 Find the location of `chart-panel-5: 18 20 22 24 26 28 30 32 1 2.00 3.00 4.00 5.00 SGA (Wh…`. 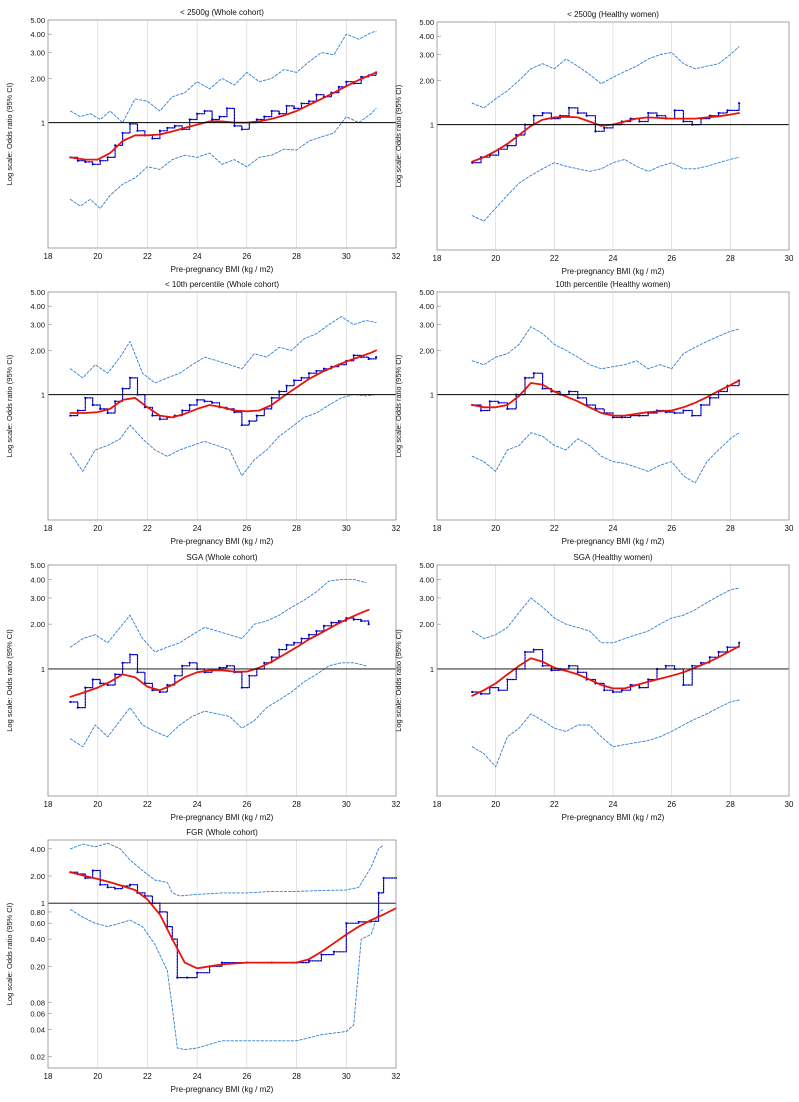

chart-panel-5: 18 20 22 24 26 28 30 32 1 2.00 3.00 4.00 5.00 SGA (Wh… is located at coordinates (203, 687).